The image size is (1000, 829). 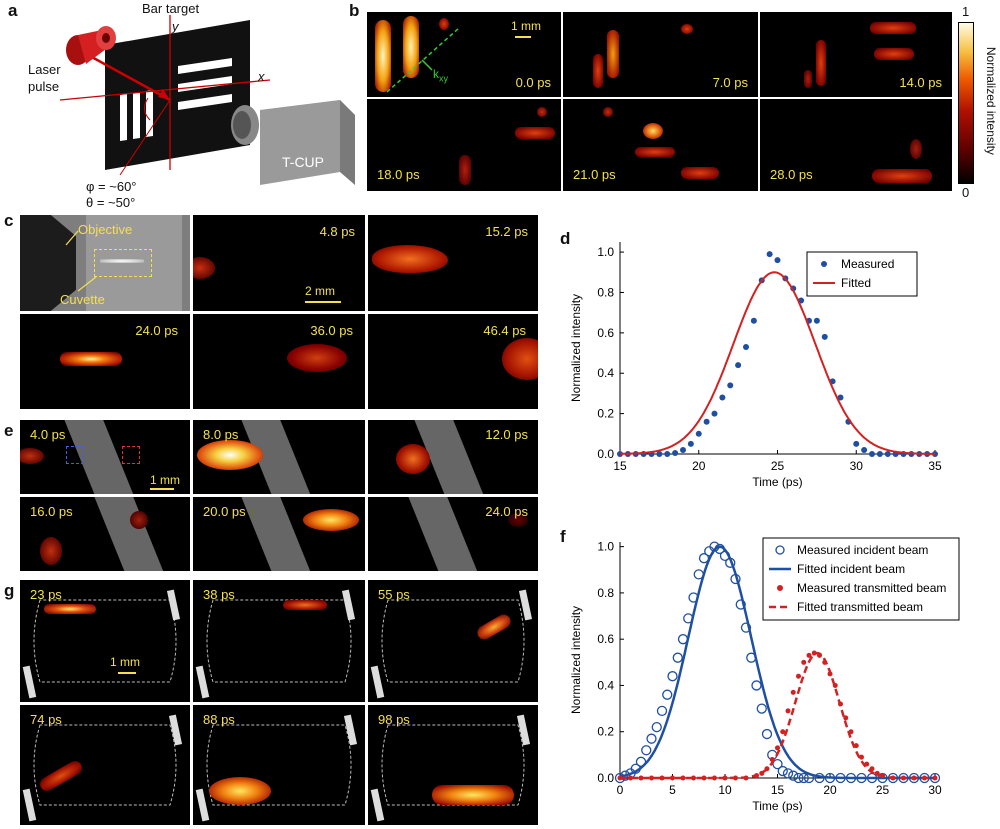 What do you see at coordinates (856, 145) in the screenshot?
I see `b-frame-6: 28.0 ps` at bounding box center [856, 145].